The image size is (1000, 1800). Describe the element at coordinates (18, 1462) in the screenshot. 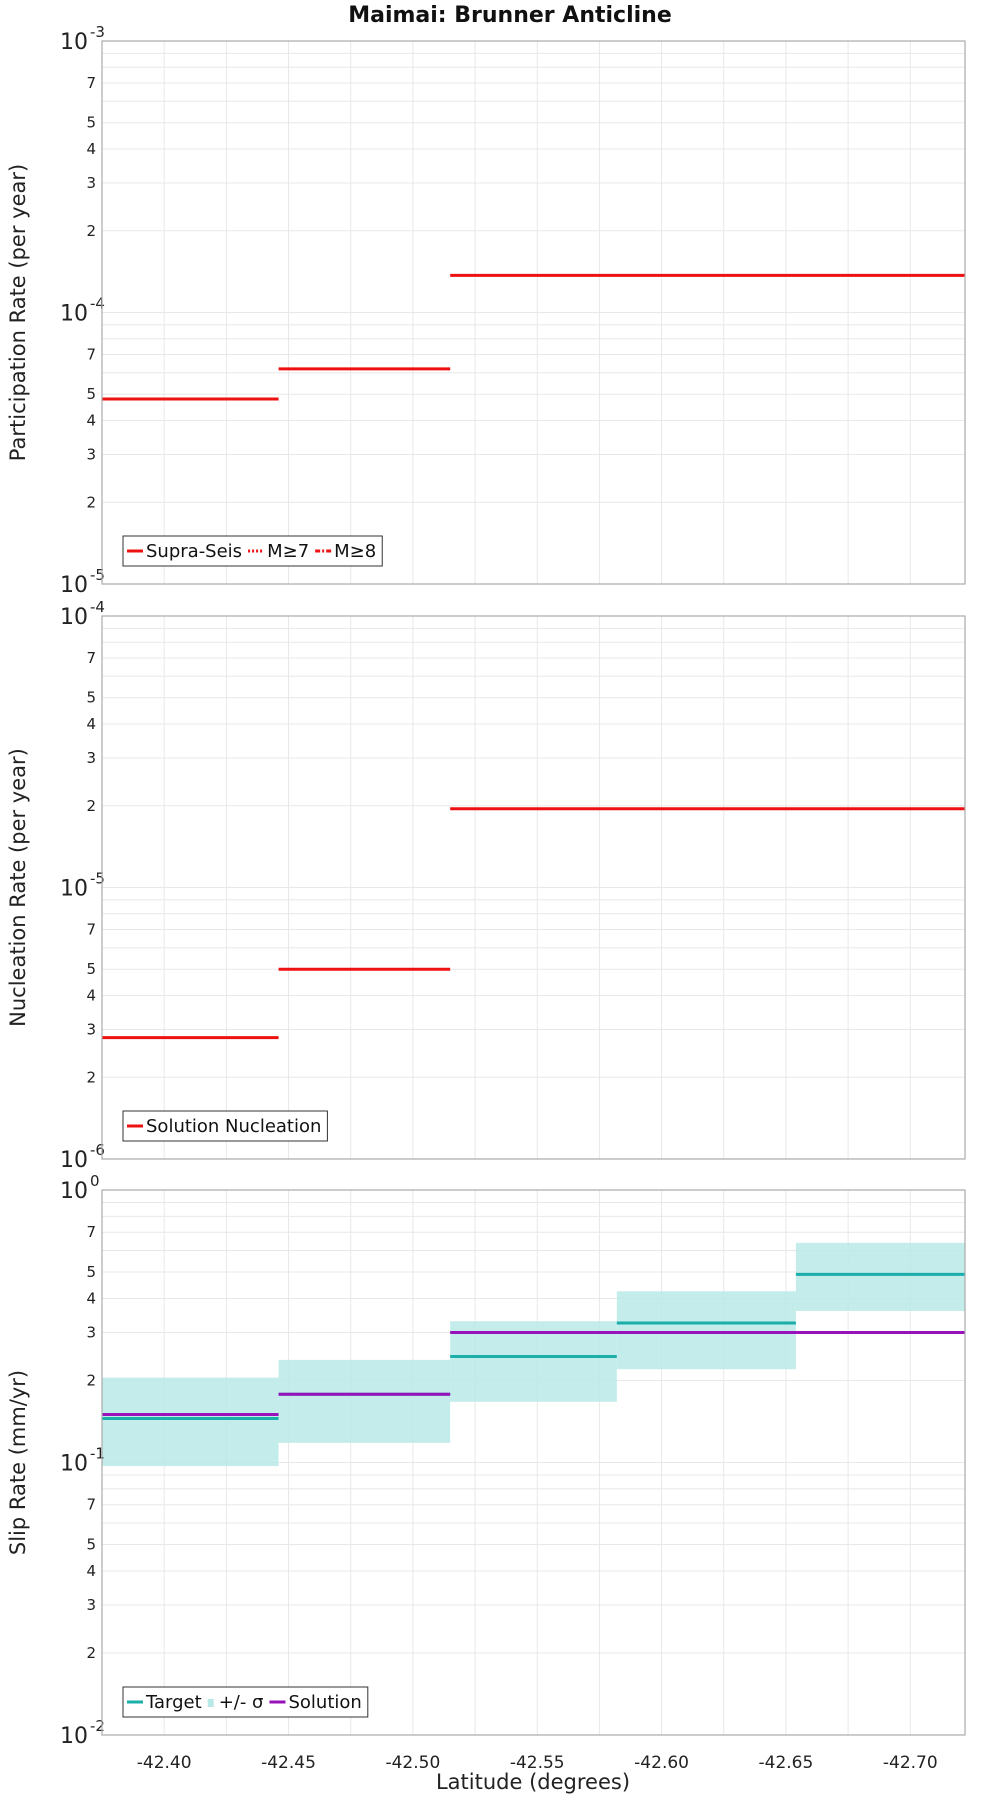

I see `y-axis-title: Slip Rate (mm/yr)` at that location.